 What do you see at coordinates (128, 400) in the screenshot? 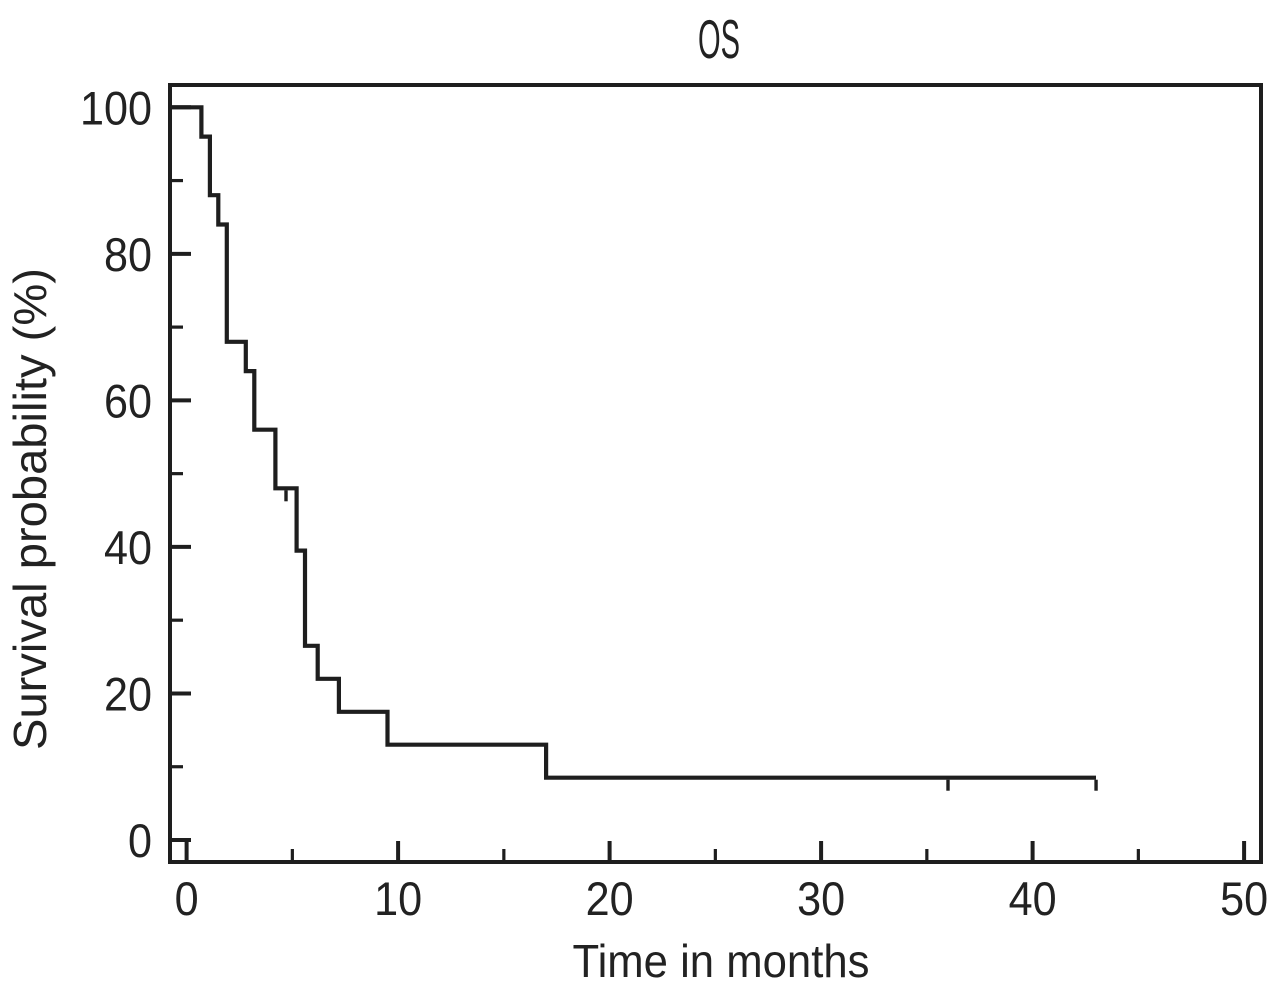
I see `y-tick-label-60: 60` at bounding box center [128, 400].